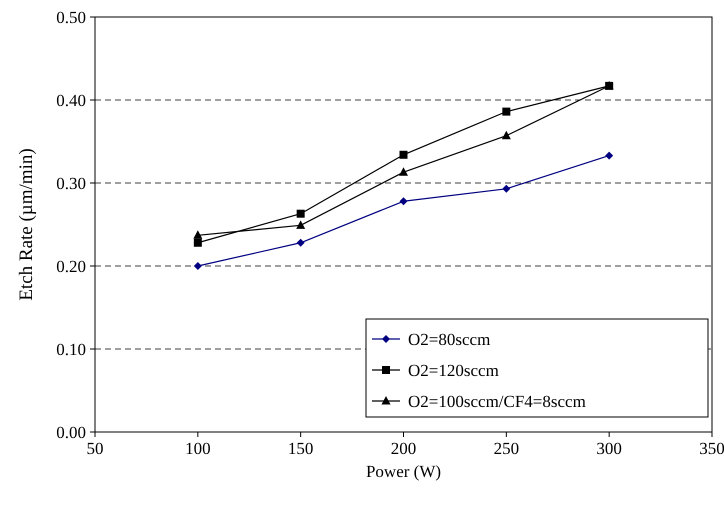 The image size is (724, 516). Describe the element at coordinates (71, 183) in the screenshot. I see `y-tick-label: 0.30` at that location.